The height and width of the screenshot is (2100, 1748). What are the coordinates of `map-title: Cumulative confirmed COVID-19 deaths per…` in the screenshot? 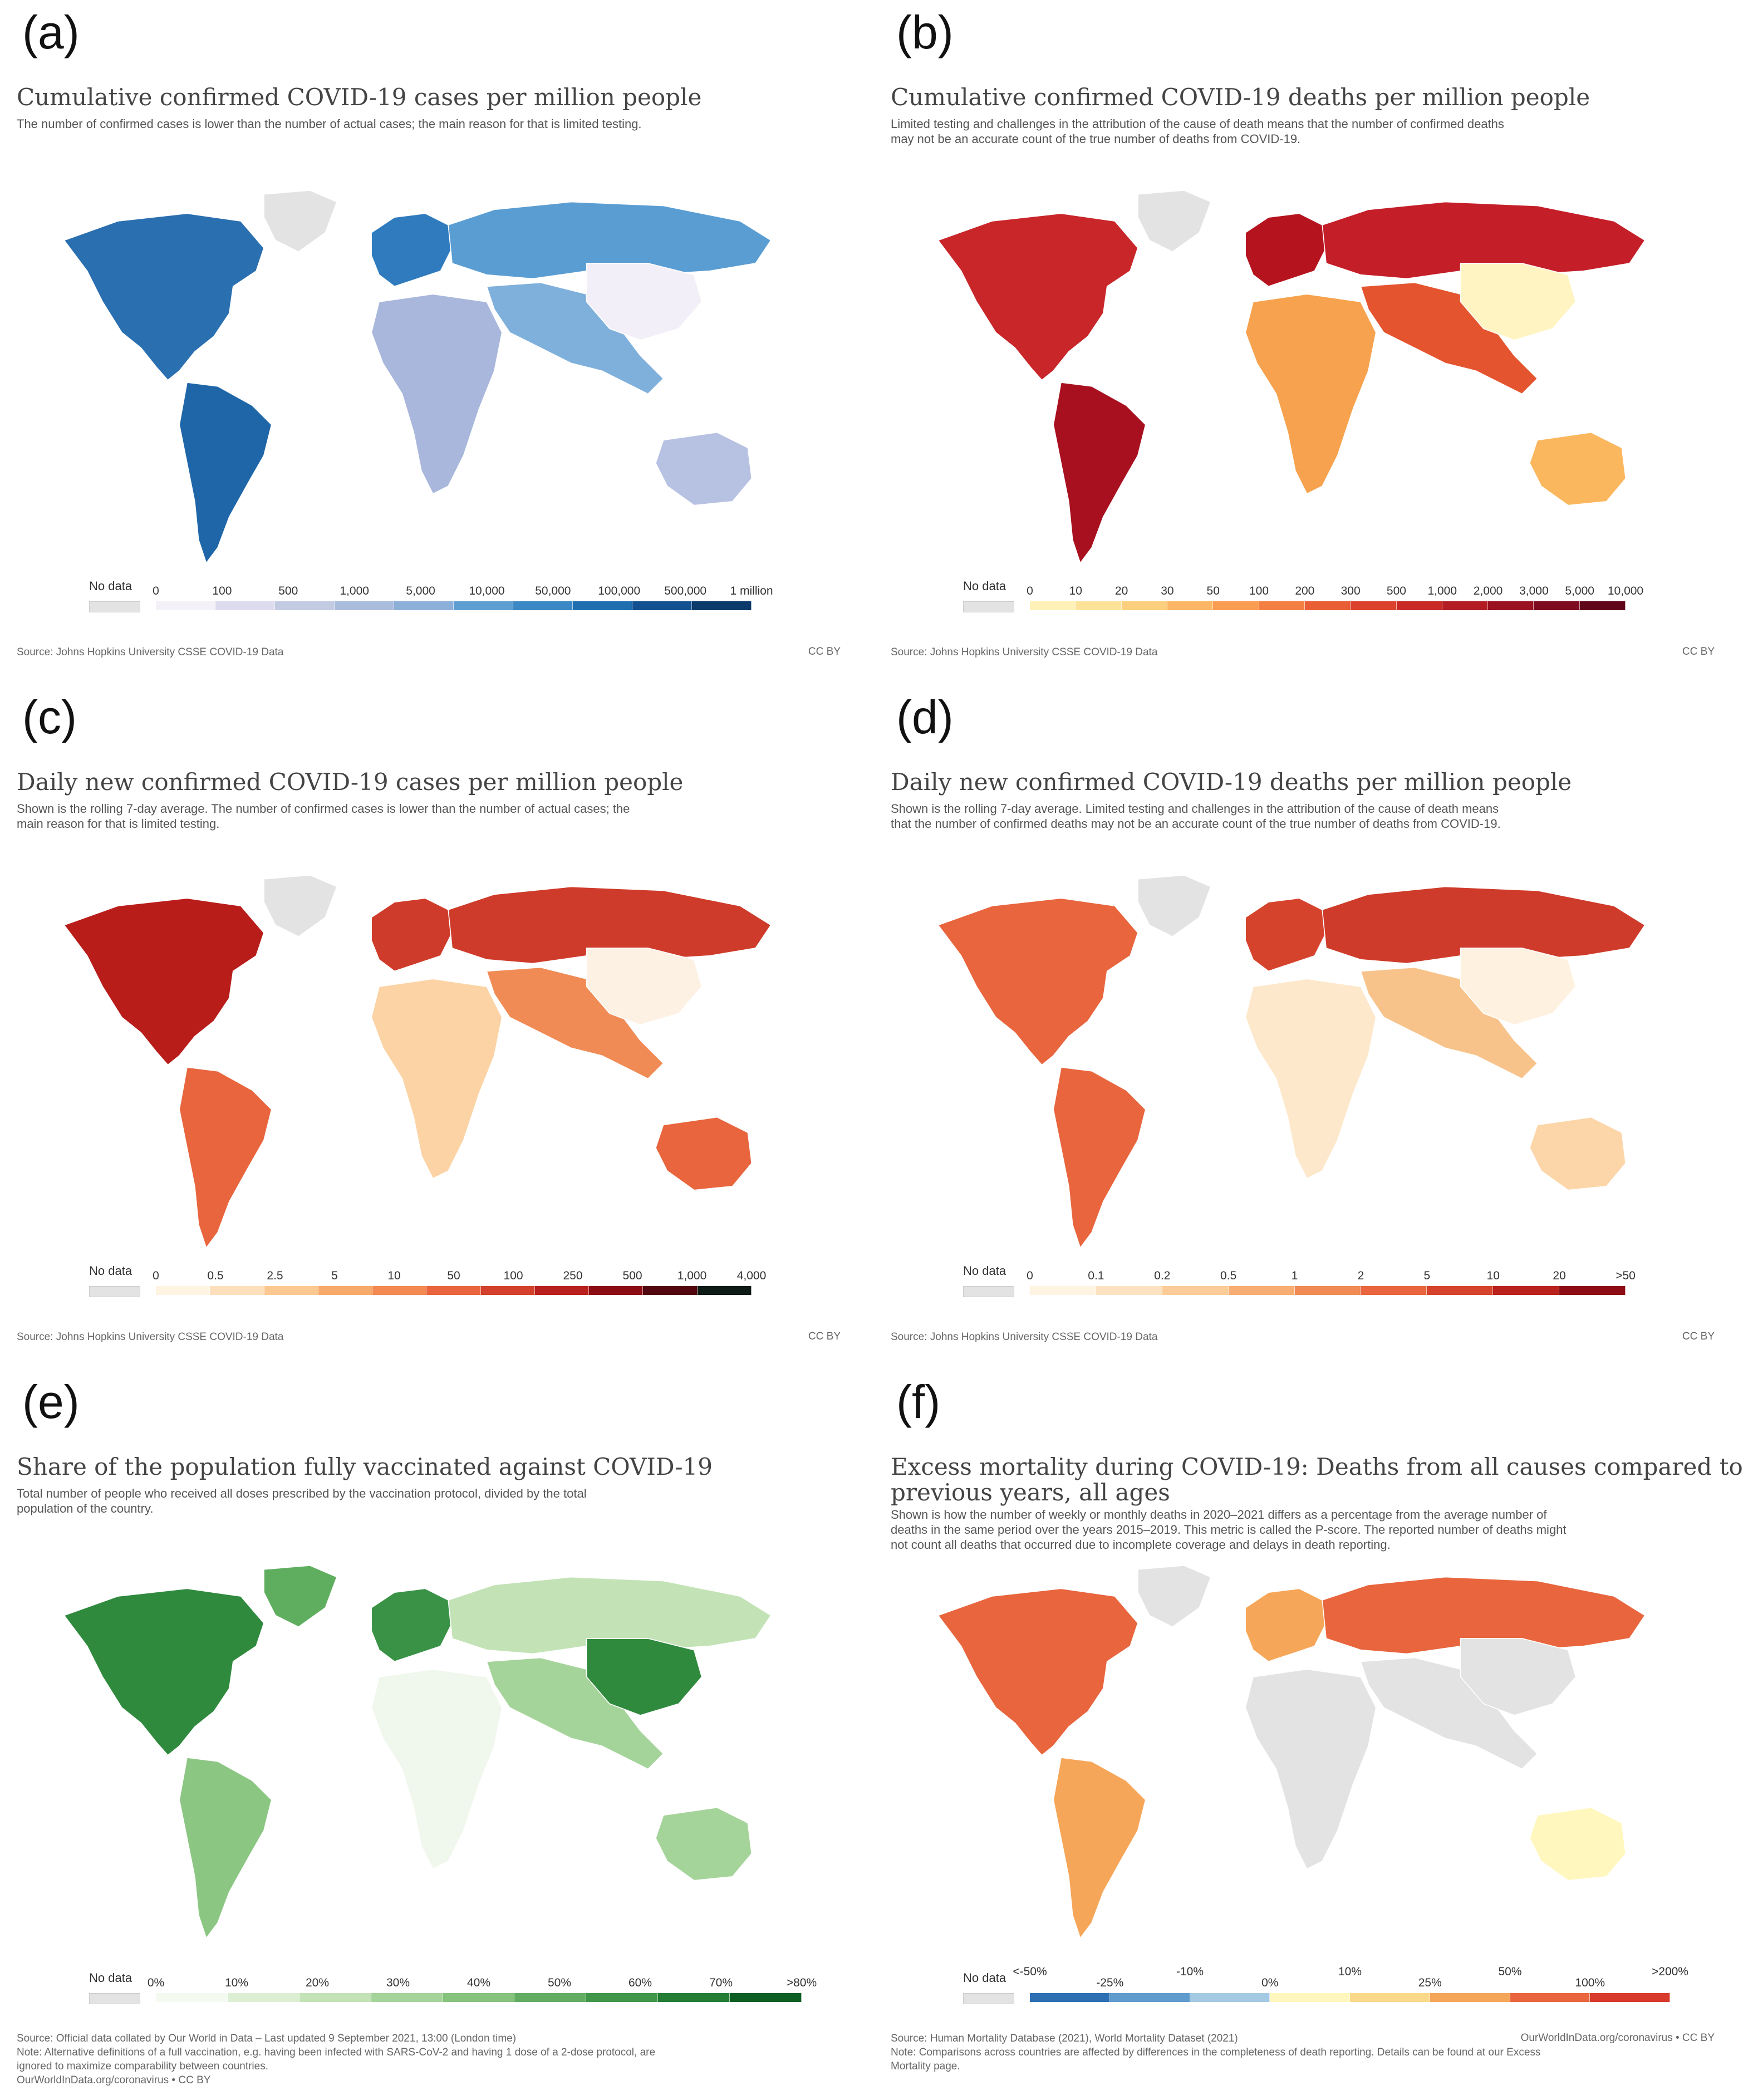 It's located at (1241, 98).